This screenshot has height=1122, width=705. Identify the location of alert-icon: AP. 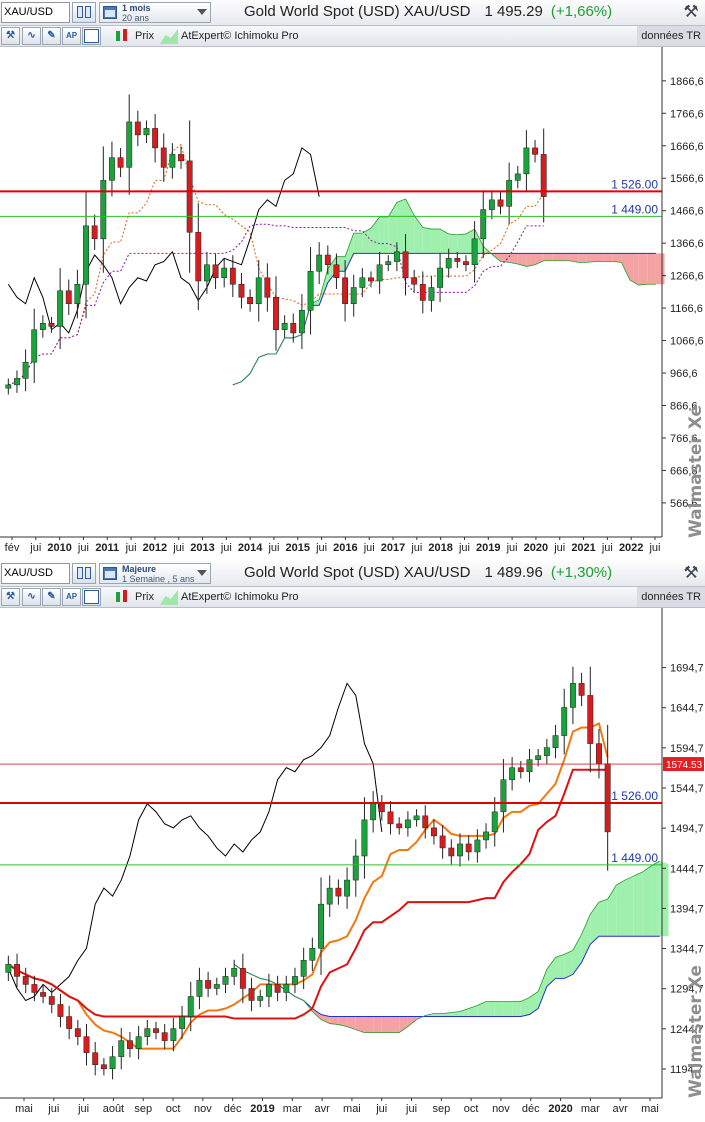
(71, 596).